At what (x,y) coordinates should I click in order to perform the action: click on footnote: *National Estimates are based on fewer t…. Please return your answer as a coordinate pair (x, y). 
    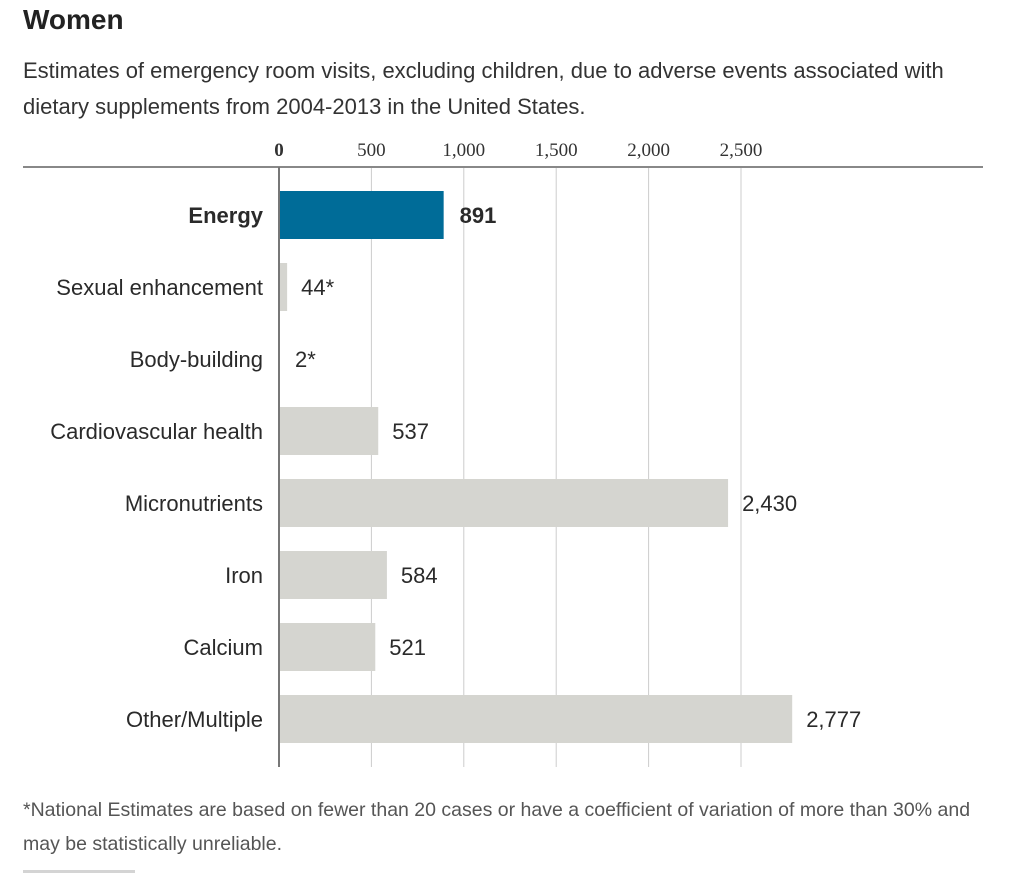
    Looking at the image, I should click on (497, 827).